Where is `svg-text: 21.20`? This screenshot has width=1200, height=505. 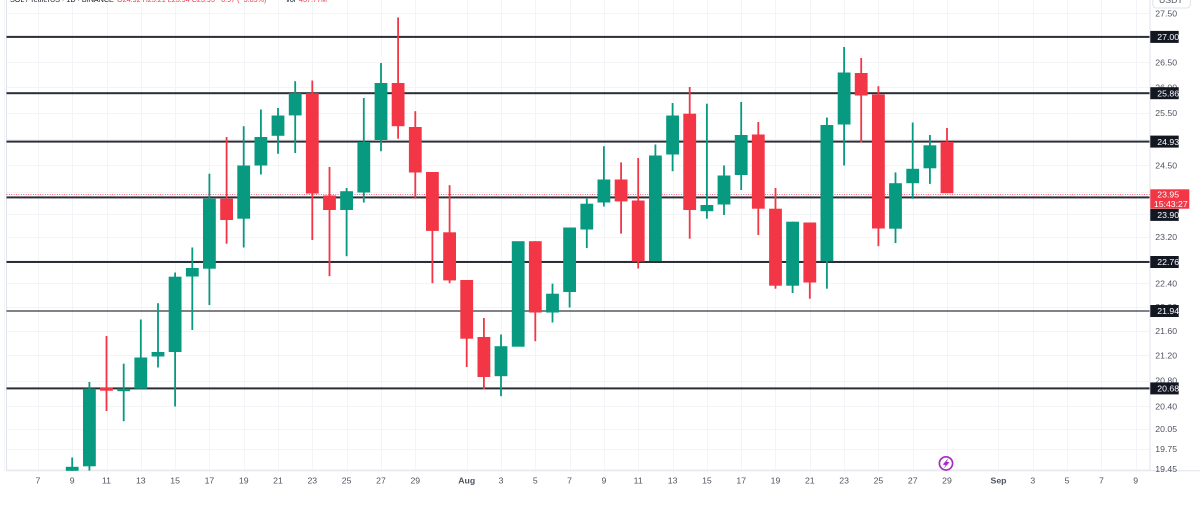
svg-text: 21.20 is located at coordinates (1166, 356).